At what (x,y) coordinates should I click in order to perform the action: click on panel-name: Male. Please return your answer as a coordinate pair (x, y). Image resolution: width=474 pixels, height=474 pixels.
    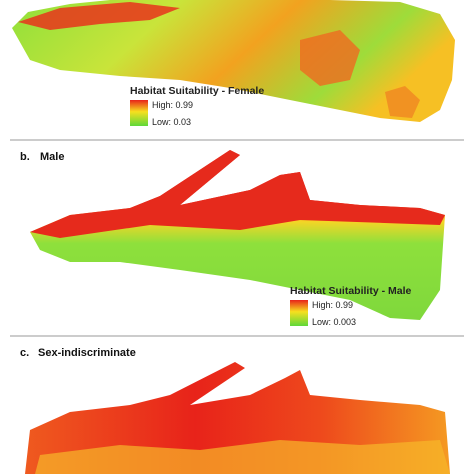
    Looking at the image, I should click on (52, 157).